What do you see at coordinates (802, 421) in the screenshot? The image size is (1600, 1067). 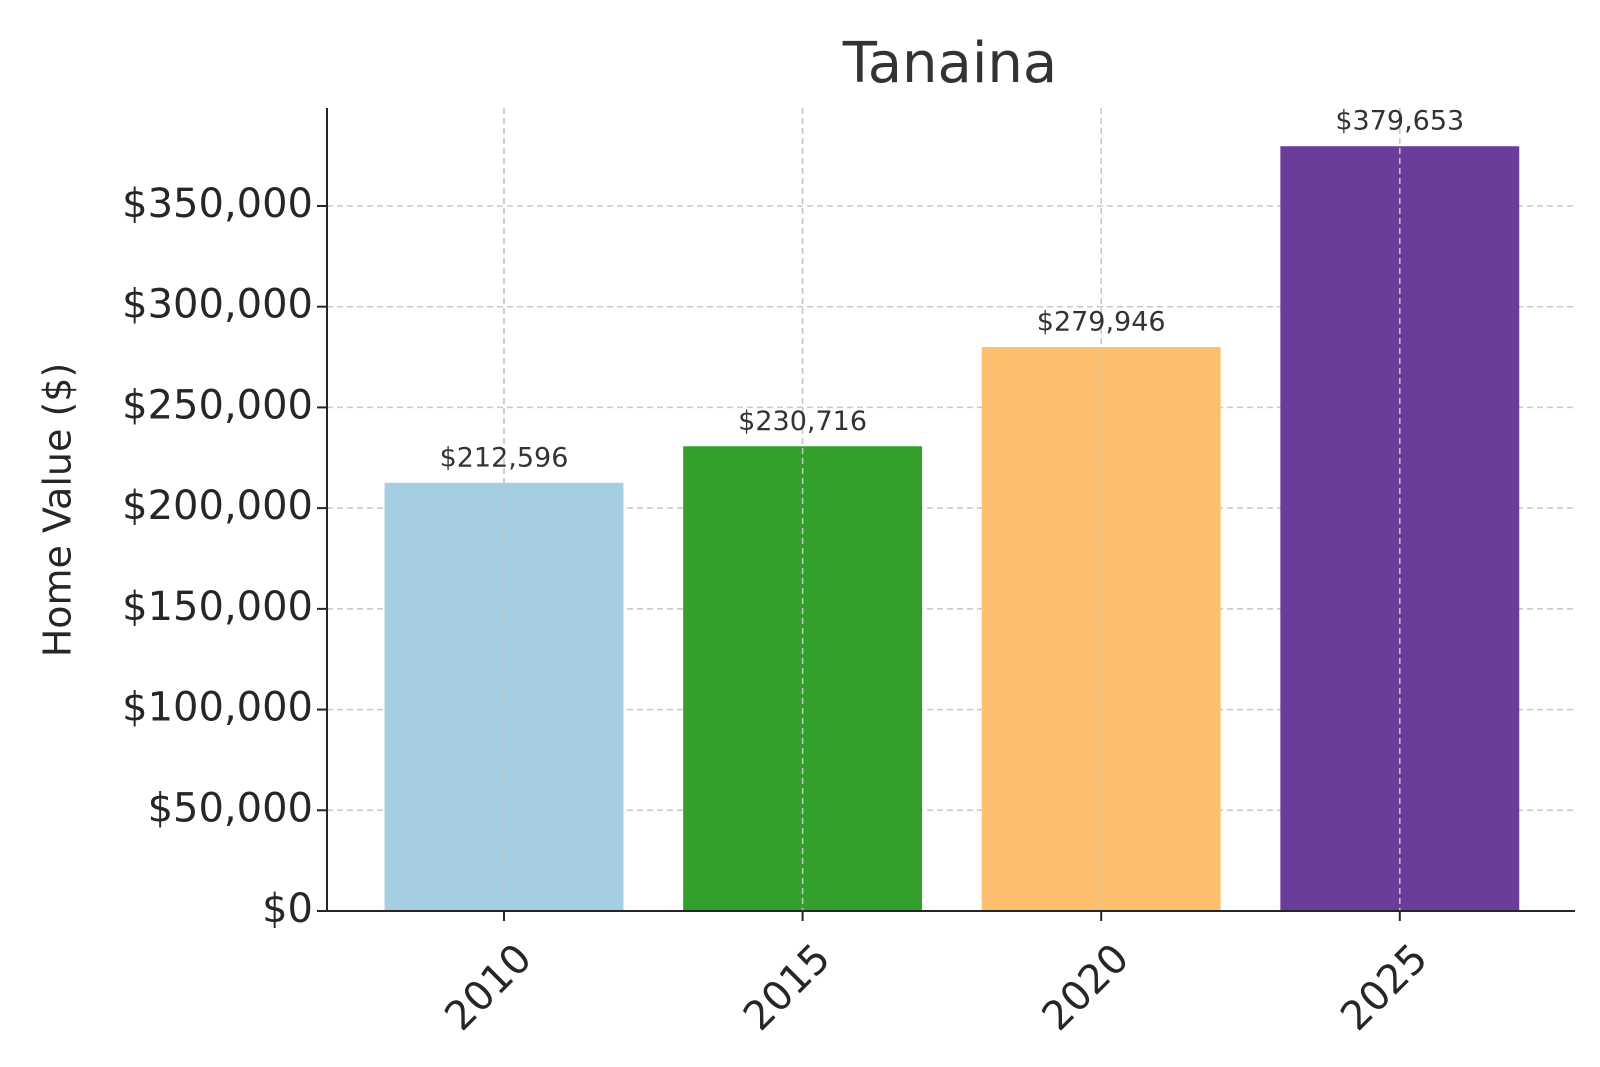 I see `value-label: $230,716` at bounding box center [802, 421].